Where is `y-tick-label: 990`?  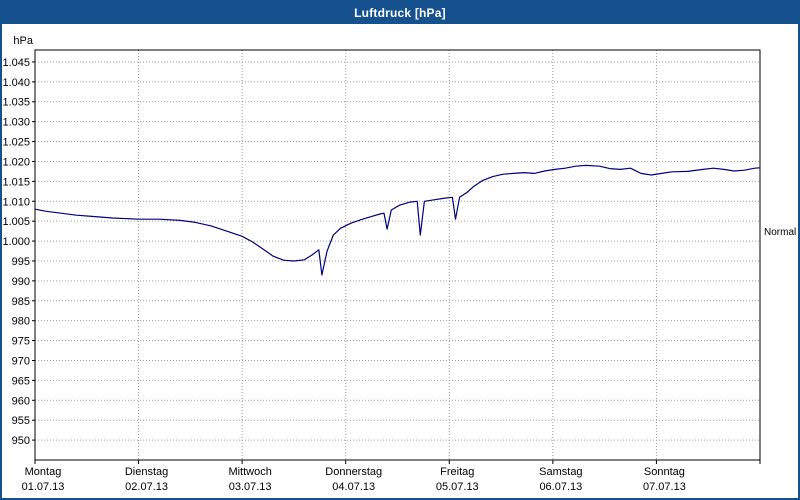
y-tick-label: 990 is located at coordinates (21, 282).